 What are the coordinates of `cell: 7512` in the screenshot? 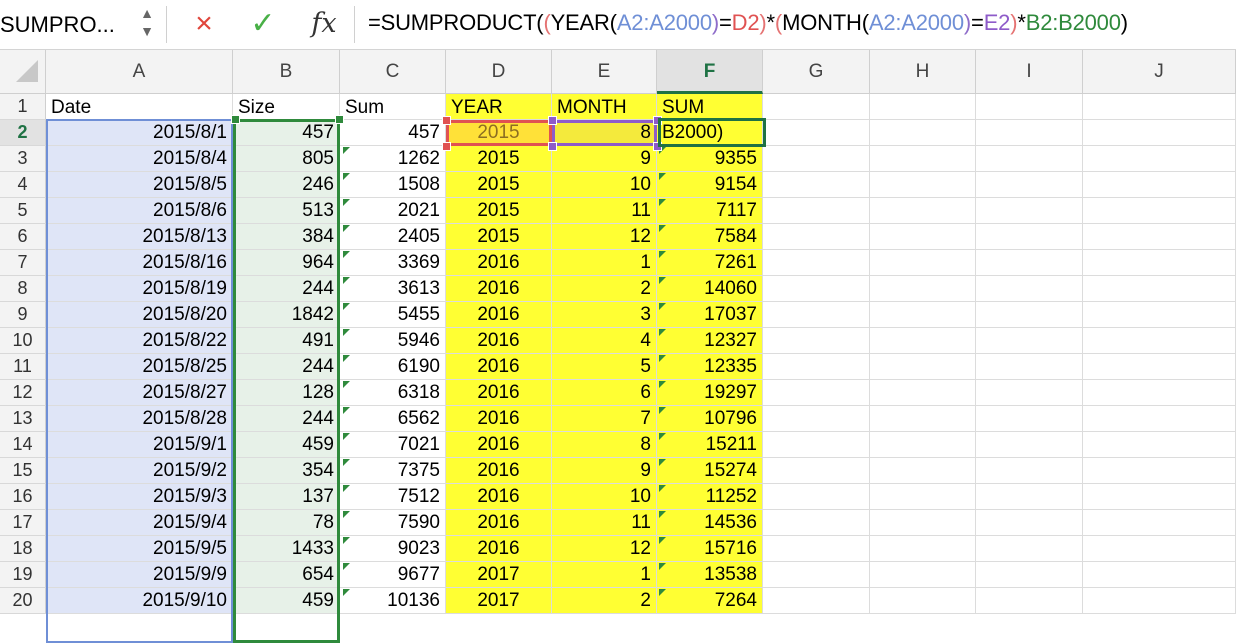 It's located at (393, 497).